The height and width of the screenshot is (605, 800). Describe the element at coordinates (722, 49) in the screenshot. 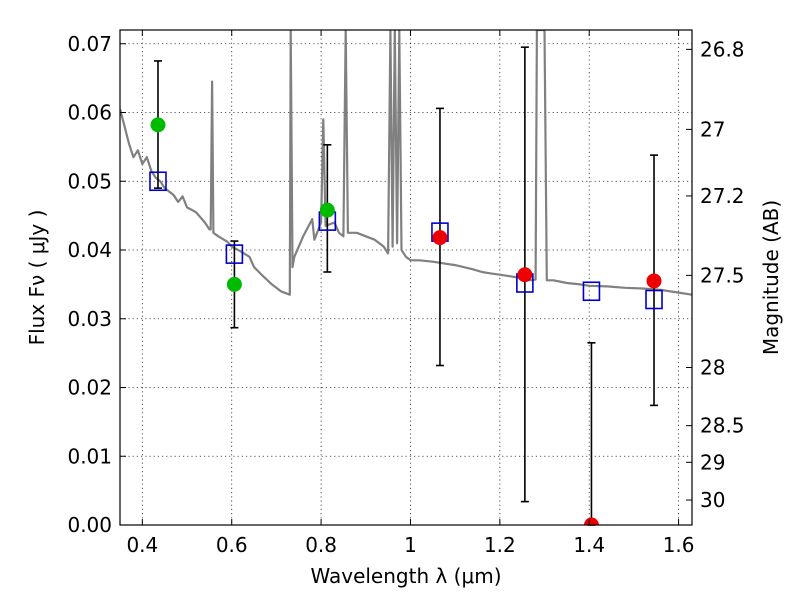

I see `mag-tick-label: 26.8` at that location.